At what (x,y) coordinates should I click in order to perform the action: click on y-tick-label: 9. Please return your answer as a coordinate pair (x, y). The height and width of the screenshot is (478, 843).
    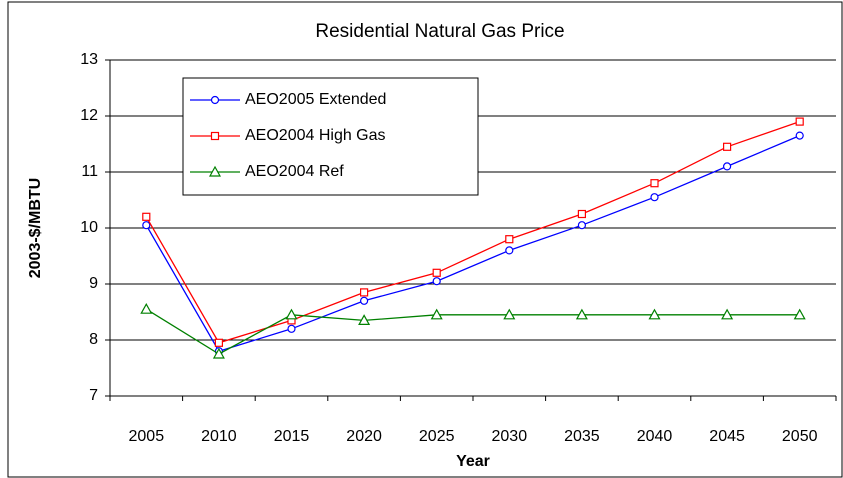
    Looking at the image, I should click on (93, 283).